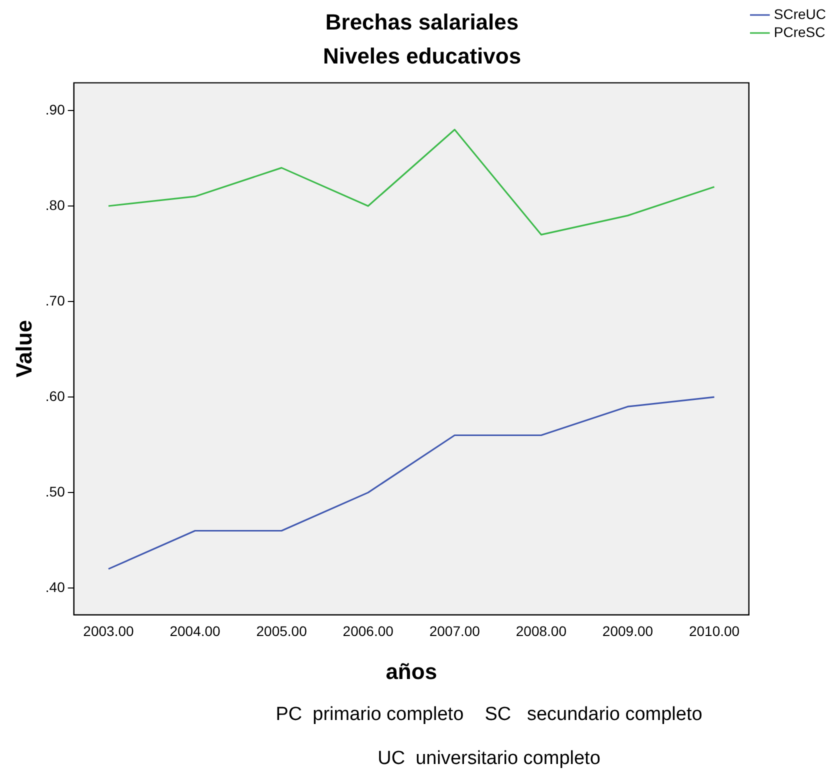 Image resolution: width=838 pixels, height=774 pixels. What do you see at coordinates (412, 671) in the screenshot?
I see `x-axis-title: años` at bounding box center [412, 671].